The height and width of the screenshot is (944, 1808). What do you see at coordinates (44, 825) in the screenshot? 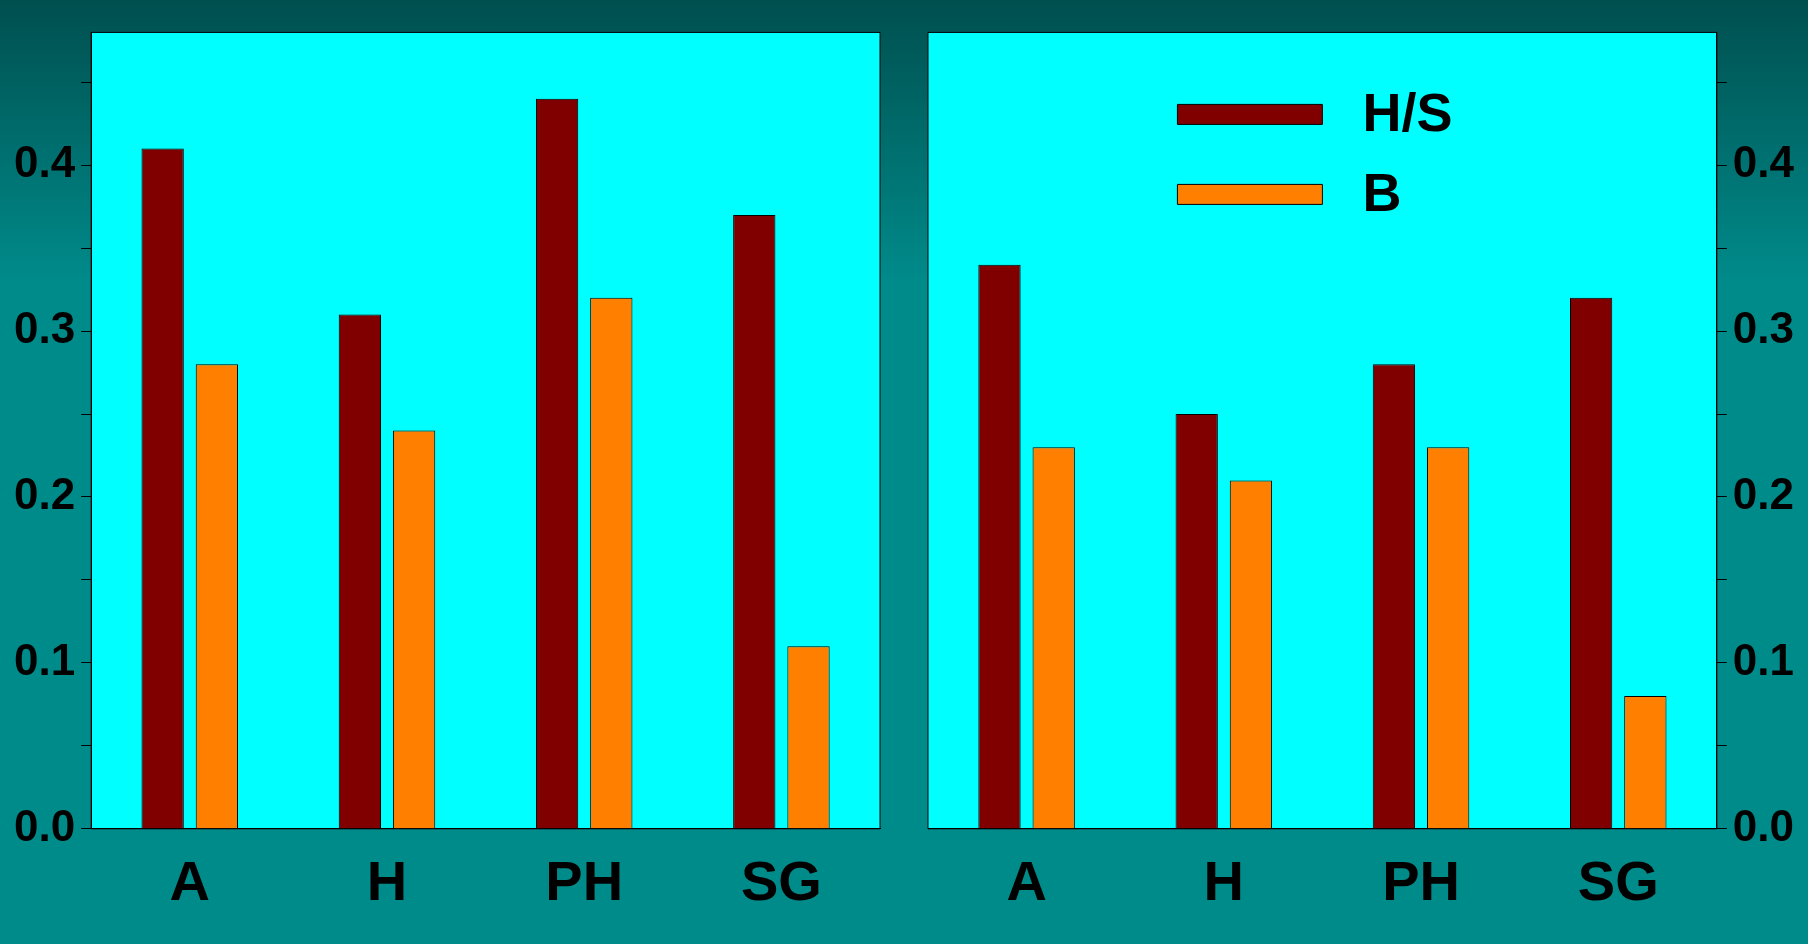
I see `y-tick-label: 0.0` at bounding box center [44, 825].